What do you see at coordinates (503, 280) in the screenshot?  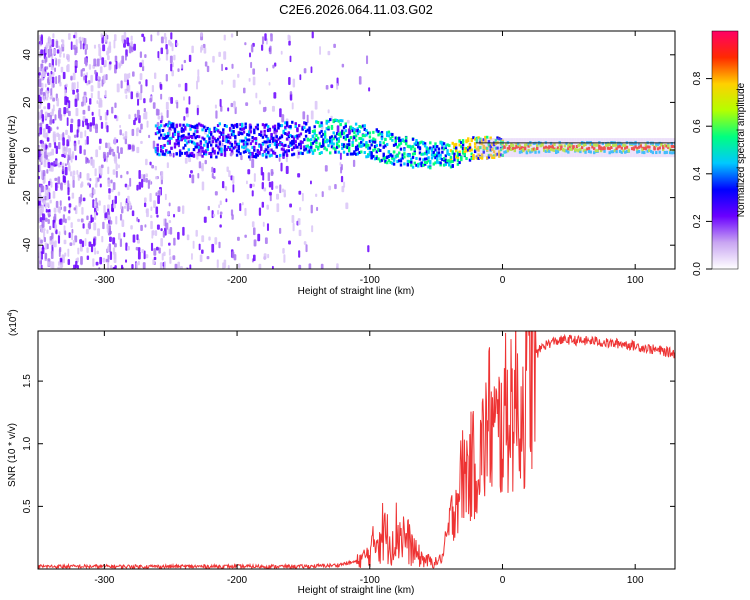 I see `x-tick-label: 0` at bounding box center [503, 280].